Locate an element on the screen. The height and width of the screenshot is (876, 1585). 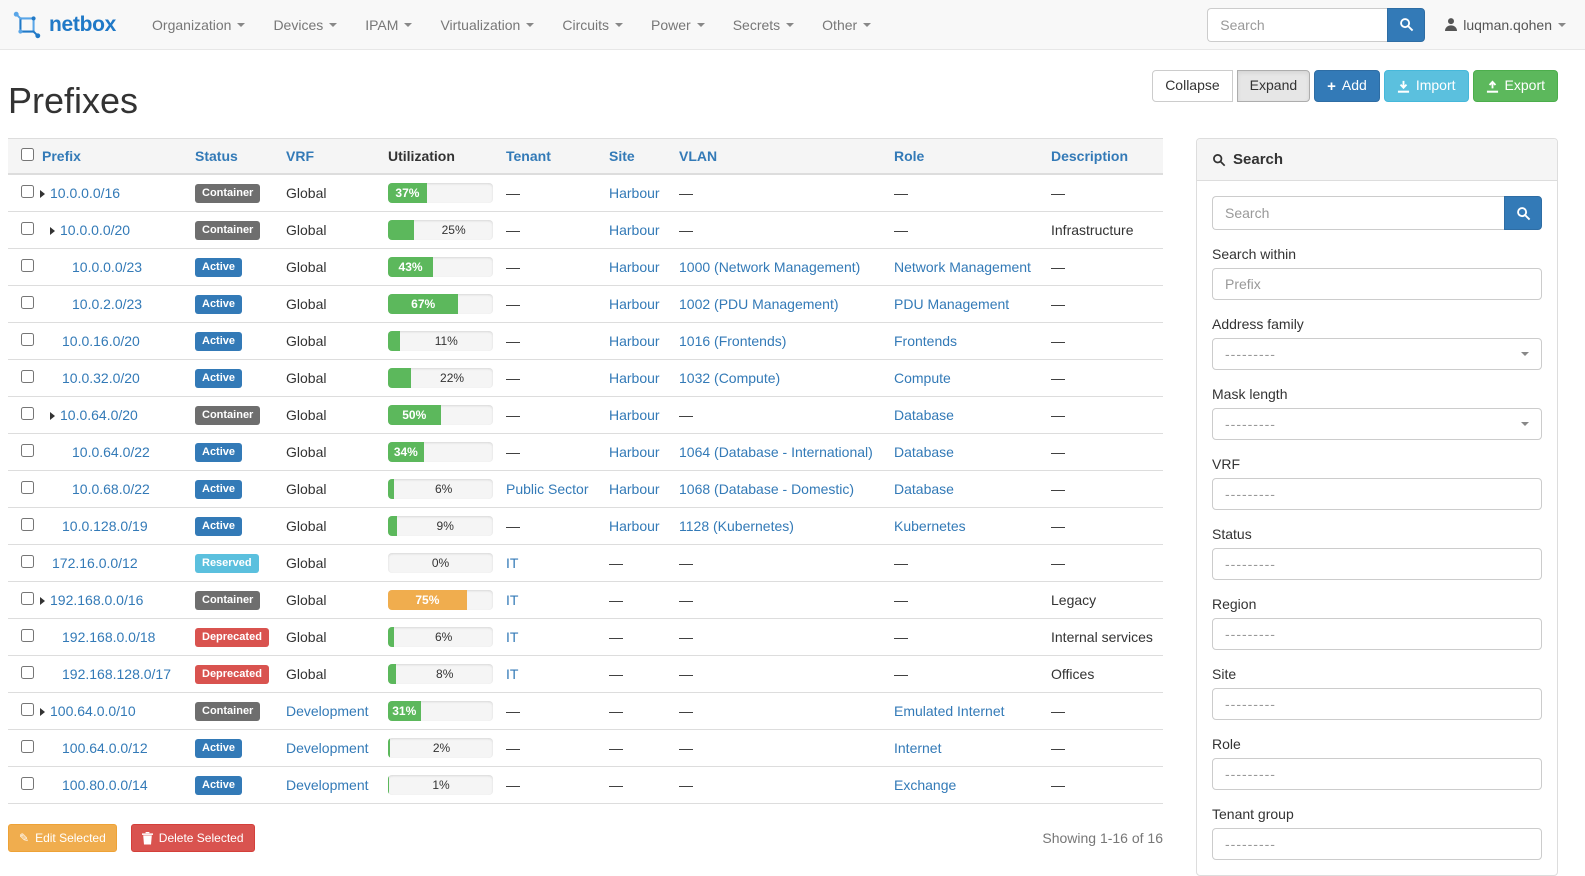
tenant-link: Public Sector is located at coordinates (547, 489).